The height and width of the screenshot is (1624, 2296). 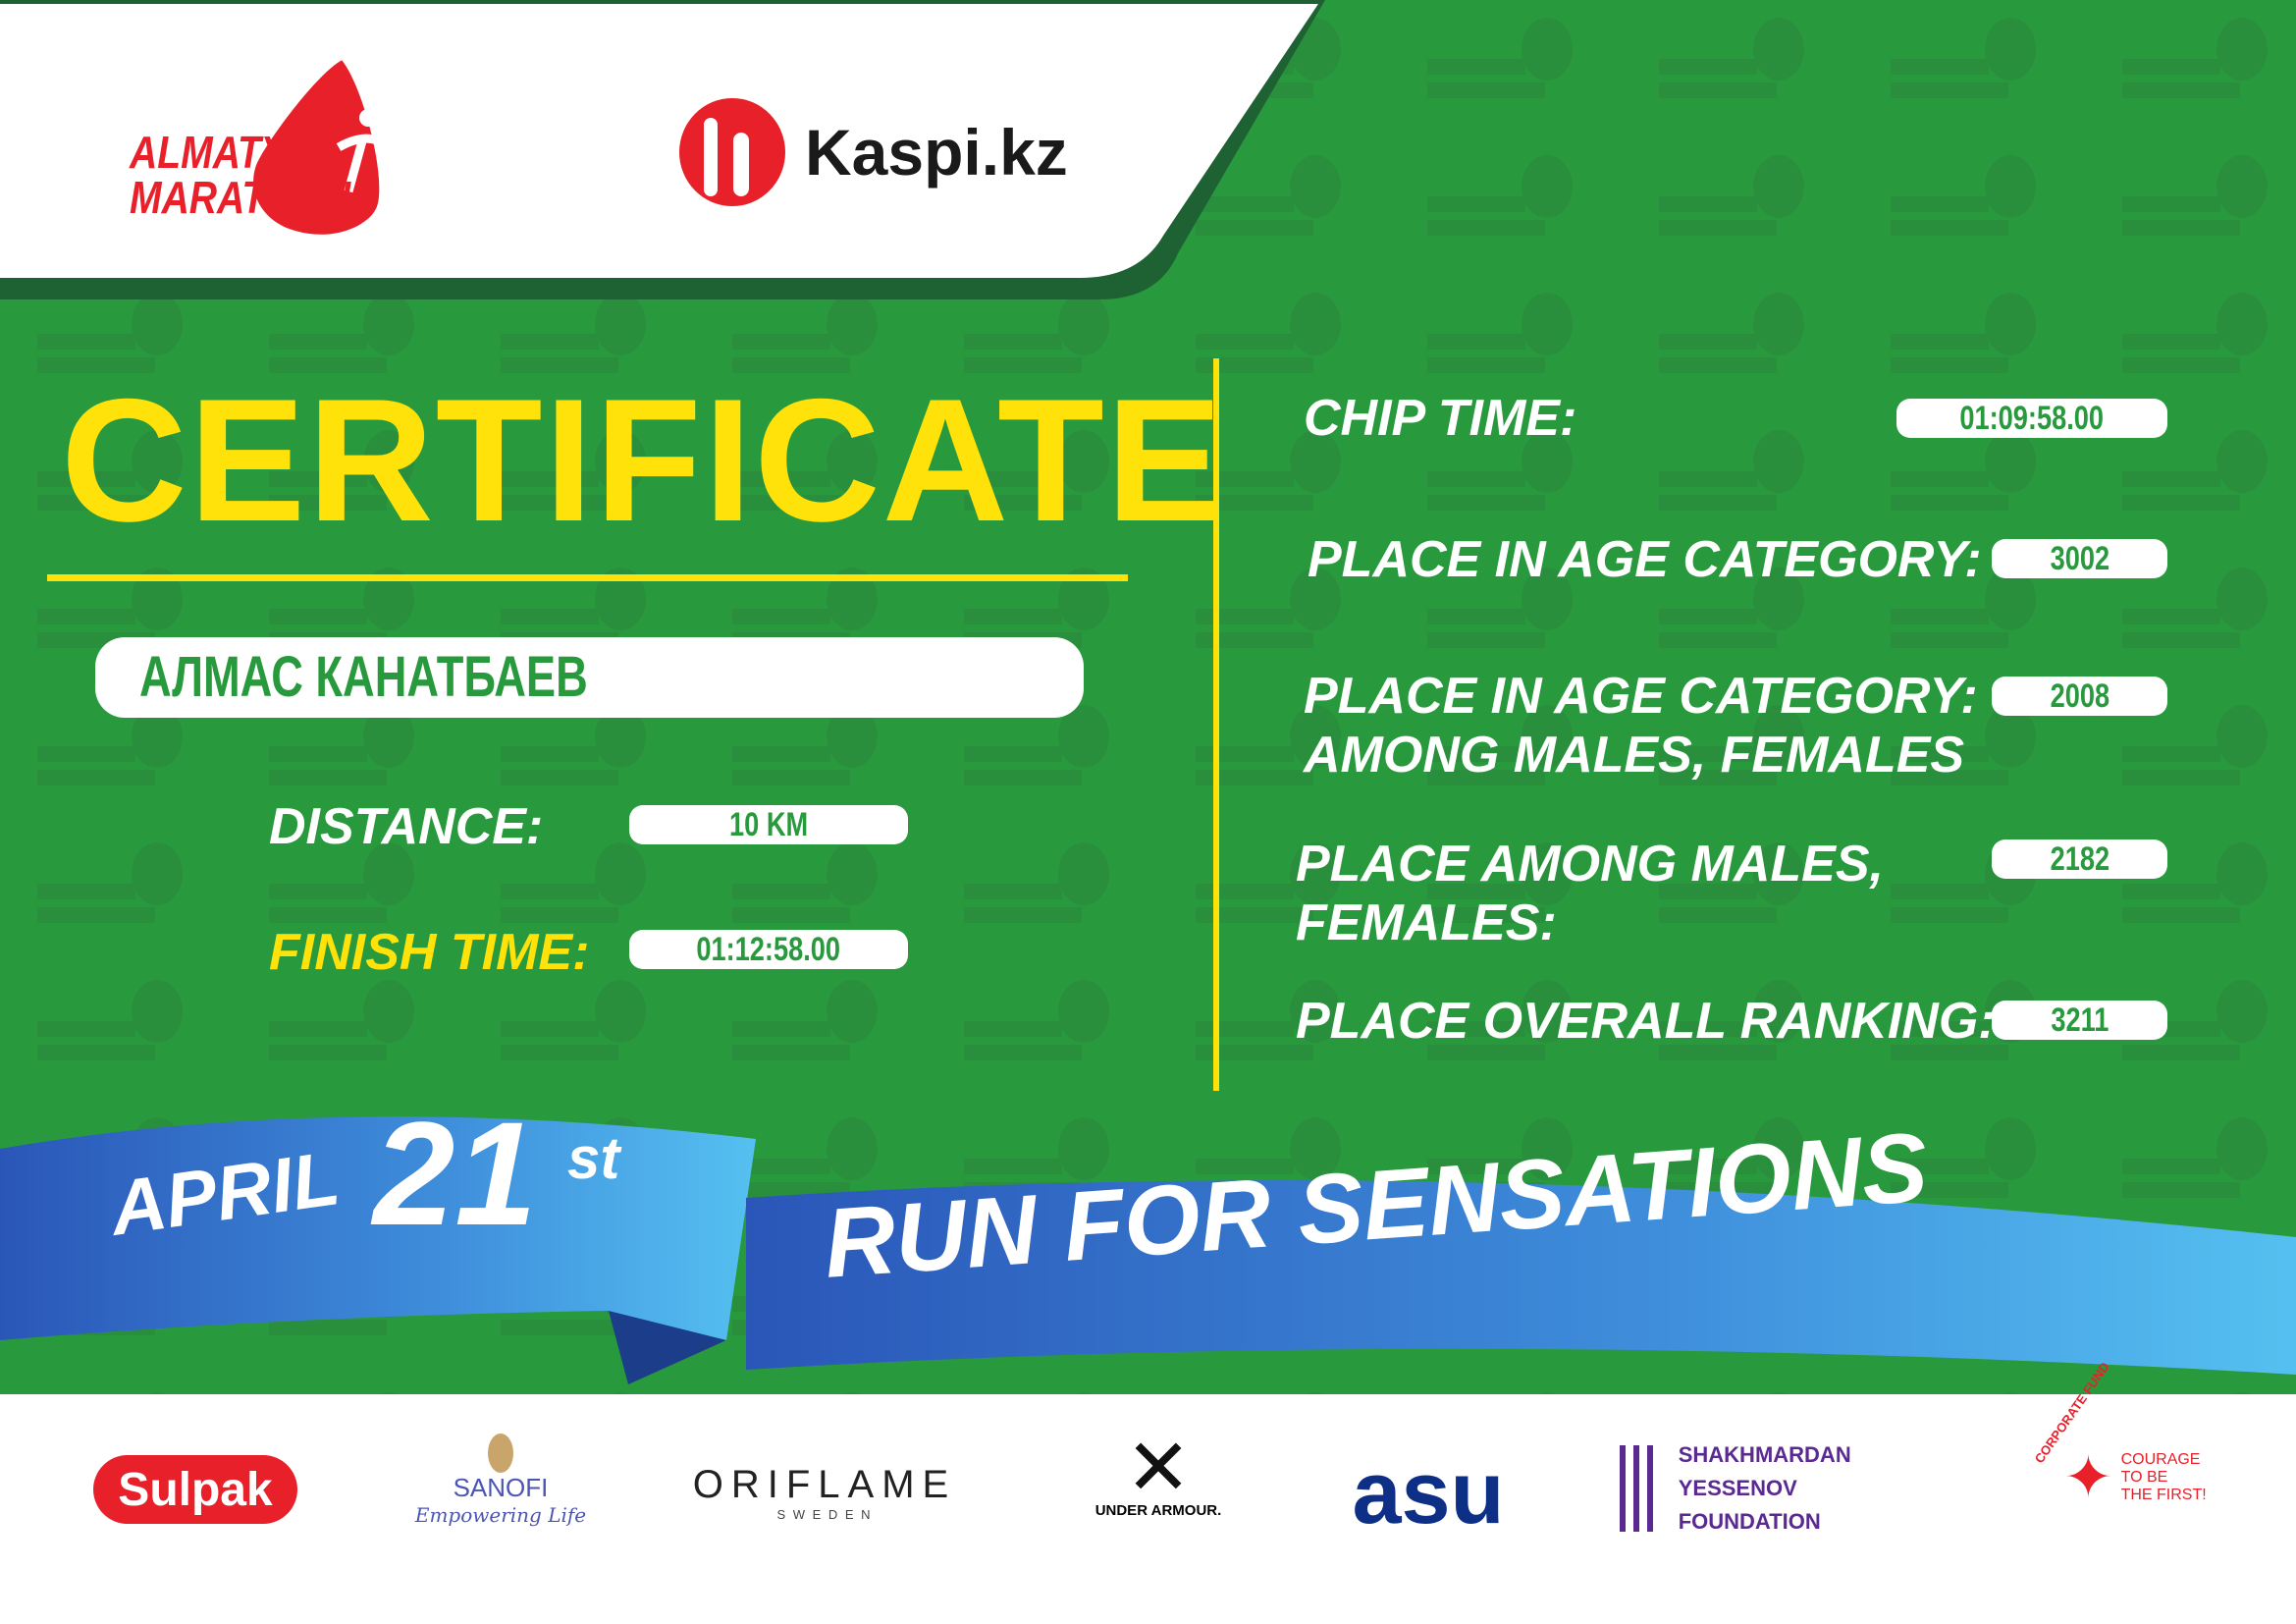 What do you see at coordinates (364, 677) in the screenshot?
I see `participant-name: АЛМАС КАНАТБАЕВ` at bounding box center [364, 677].